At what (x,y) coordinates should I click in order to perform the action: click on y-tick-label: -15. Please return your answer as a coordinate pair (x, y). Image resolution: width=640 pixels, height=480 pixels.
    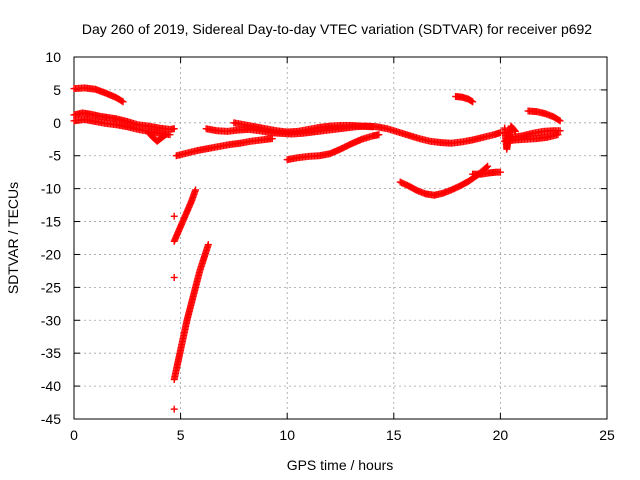
    Looking at the image, I should click on (51, 222).